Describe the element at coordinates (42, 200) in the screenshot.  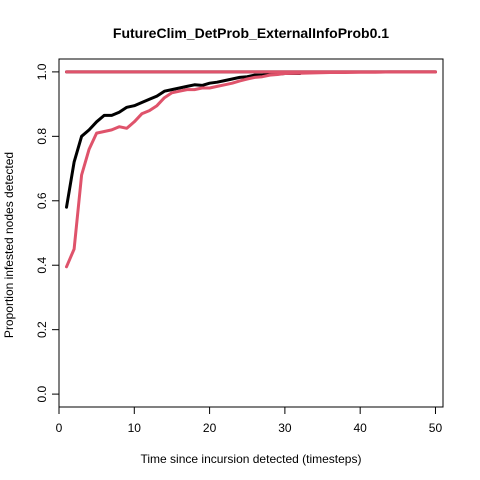
I see `y-tick-label: 0.6` at that location.